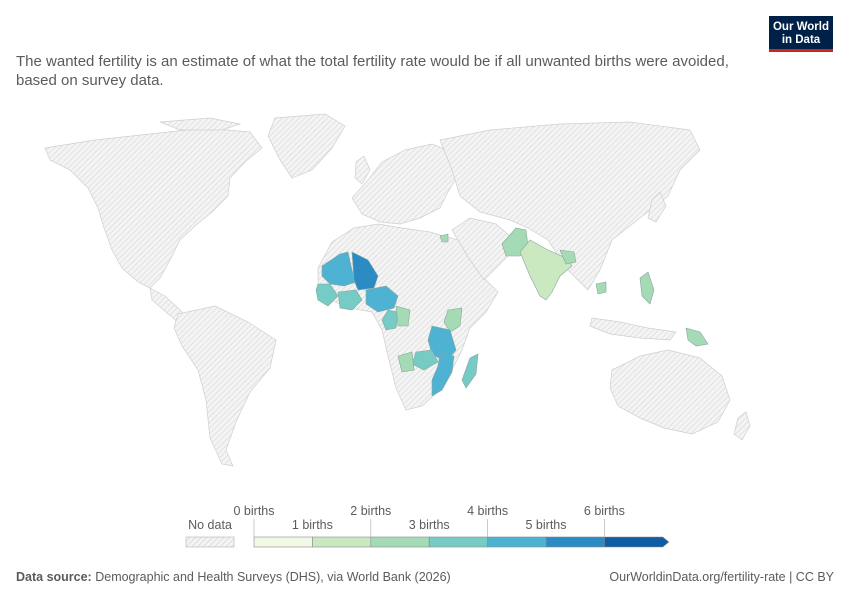 This screenshot has width=850, height=600. Describe the element at coordinates (487, 511) in the screenshot. I see `legend-top-tick-label: 4 births` at that location.